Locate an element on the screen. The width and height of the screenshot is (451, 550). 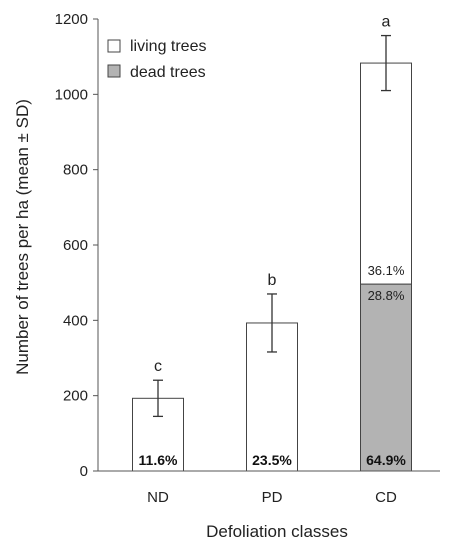
significance-letter: a is located at coordinates (386, 22).